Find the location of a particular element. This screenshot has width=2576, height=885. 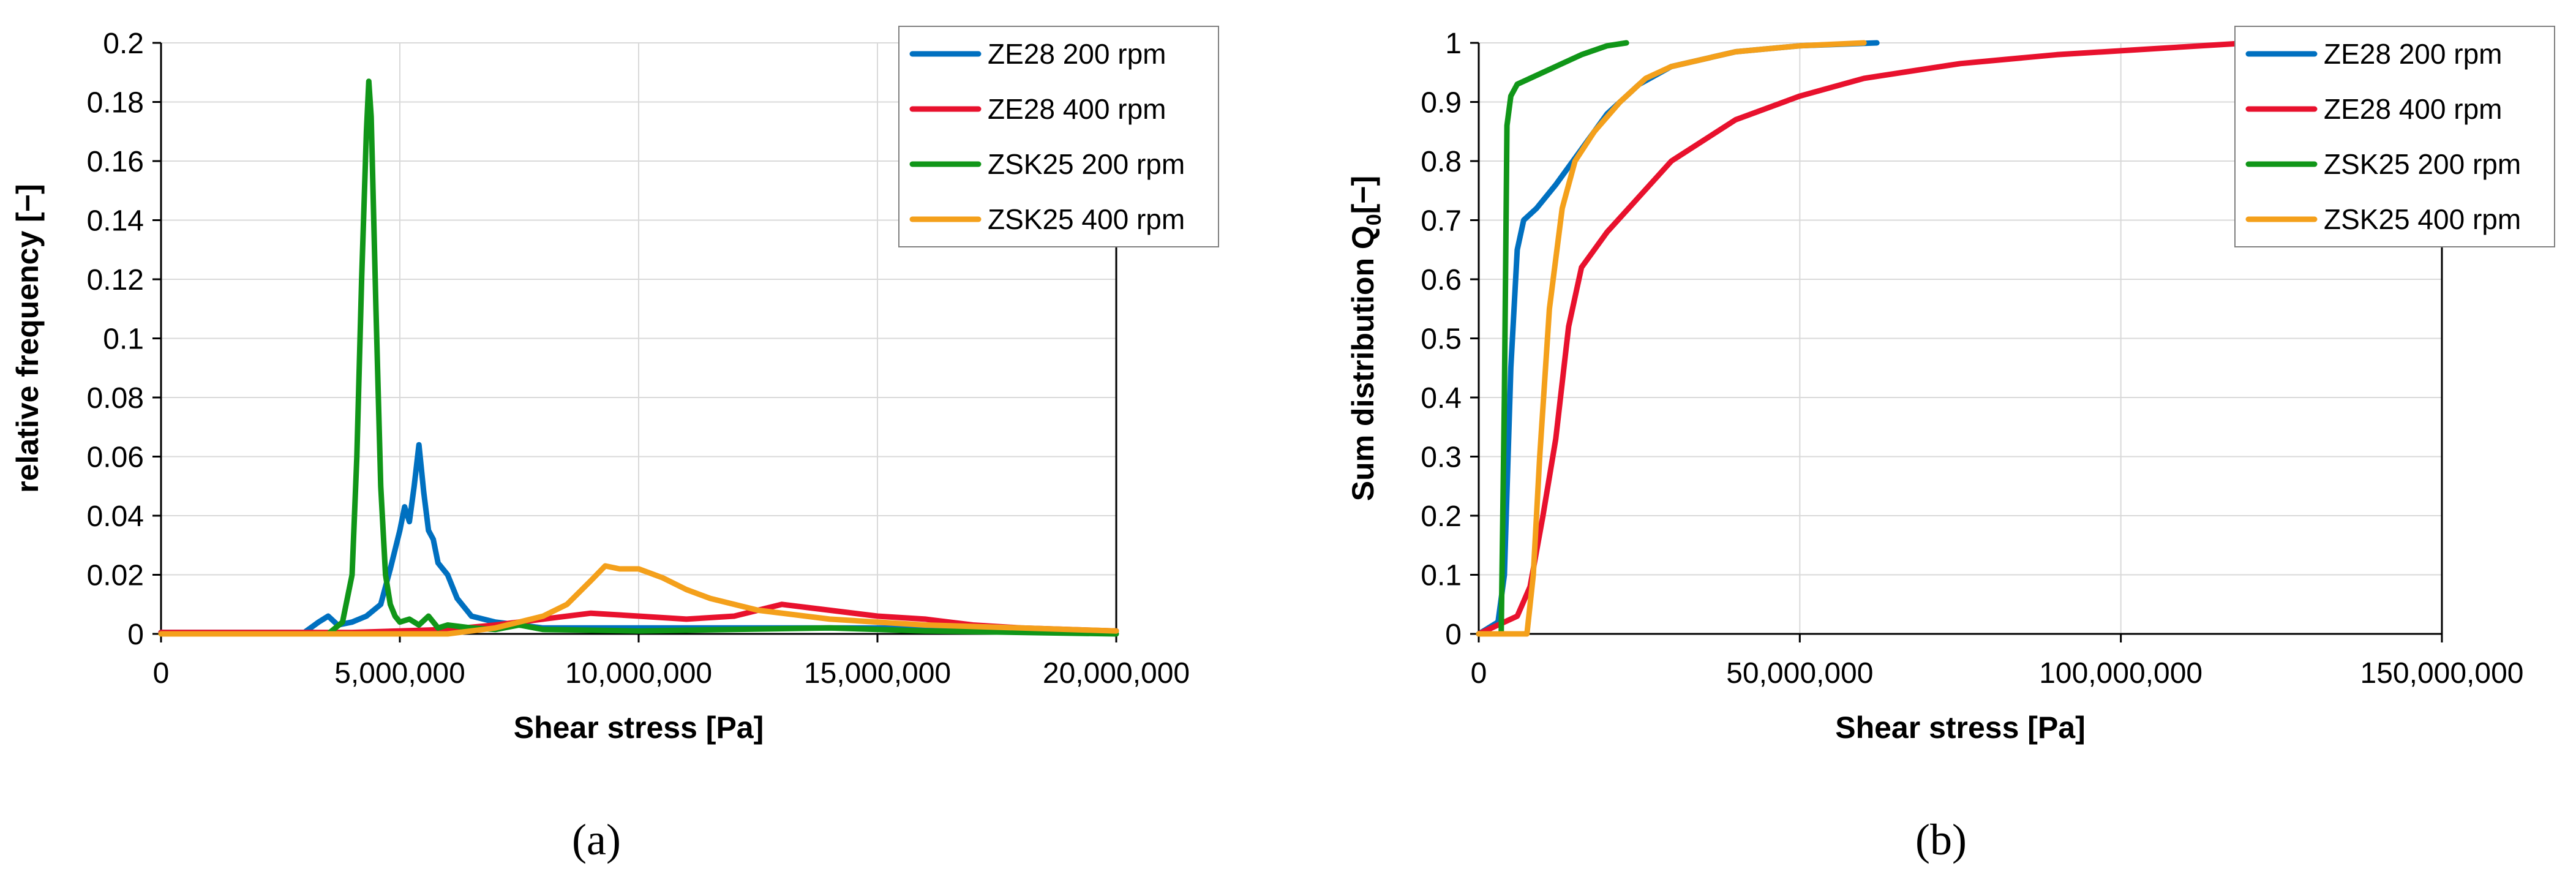

y-axis-title-suffix: [−] is located at coordinates (1363, 195).